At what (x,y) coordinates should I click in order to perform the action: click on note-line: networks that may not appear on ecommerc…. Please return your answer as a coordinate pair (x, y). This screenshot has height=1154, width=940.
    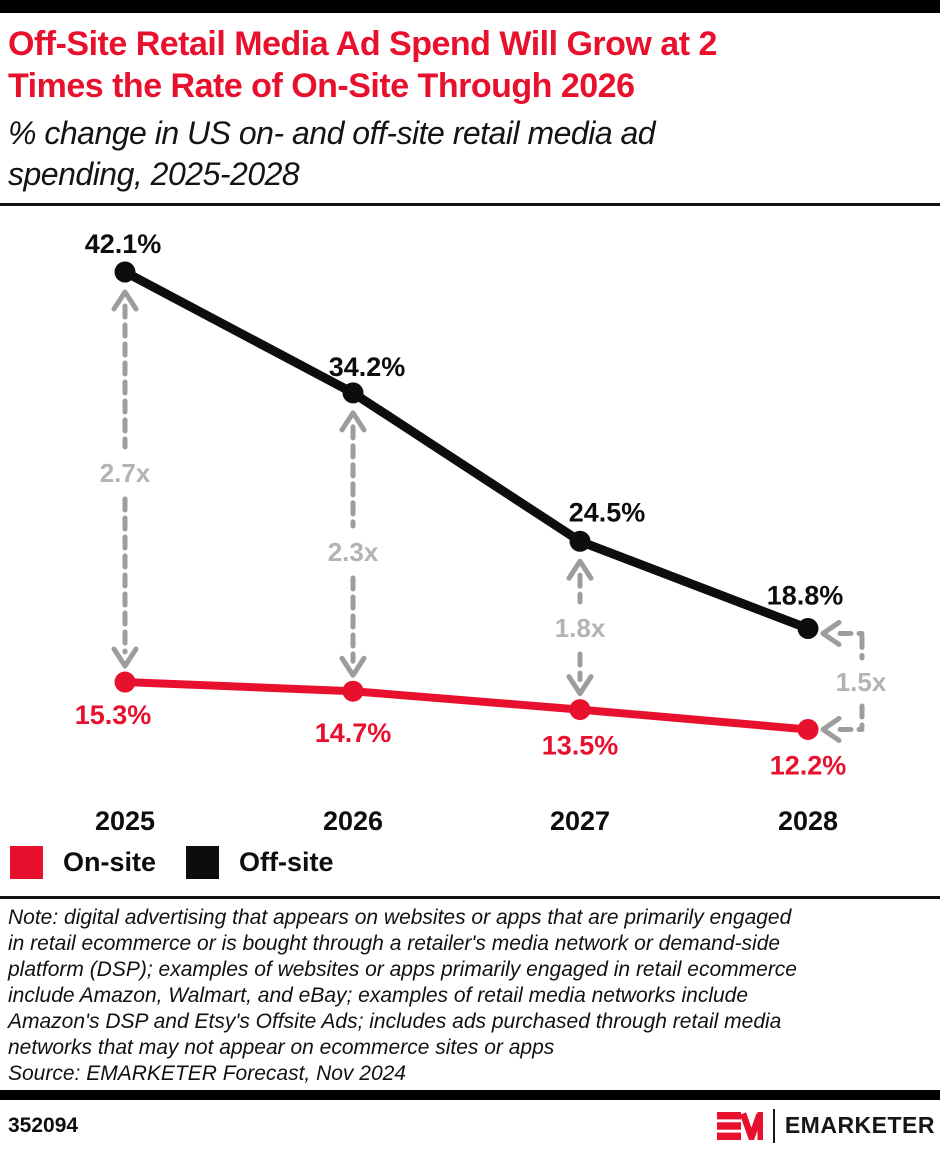
    Looking at the image, I should click on (281, 1047).